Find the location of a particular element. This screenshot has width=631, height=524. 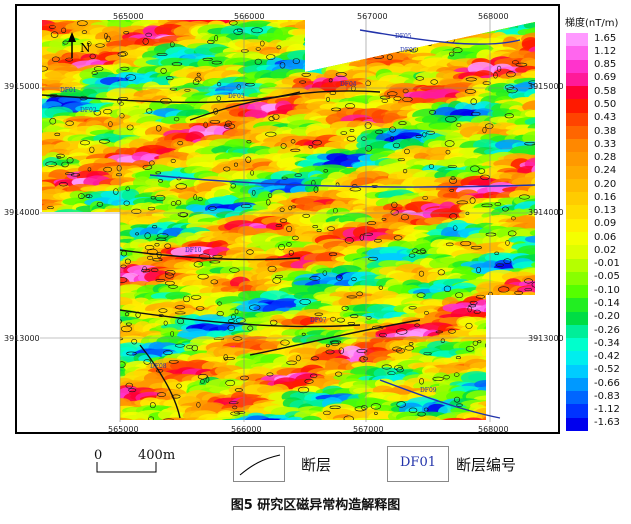

colorbar-value: -0.52 is located at coordinates (607, 370).